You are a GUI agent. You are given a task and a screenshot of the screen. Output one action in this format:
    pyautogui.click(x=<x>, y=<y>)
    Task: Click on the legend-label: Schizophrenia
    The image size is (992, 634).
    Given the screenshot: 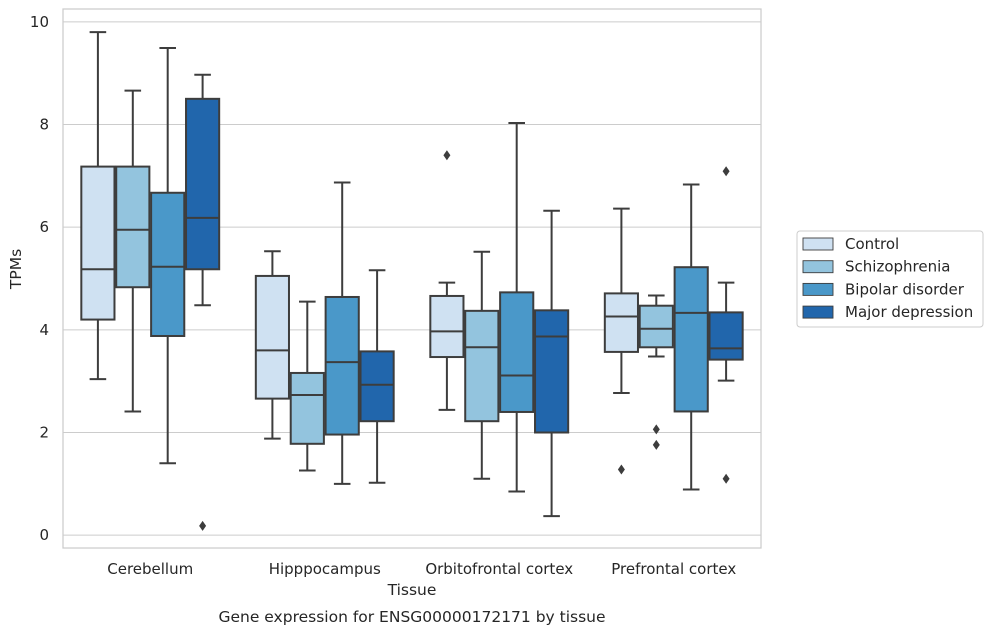 What is the action you would take?
    pyautogui.click(x=897, y=267)
    